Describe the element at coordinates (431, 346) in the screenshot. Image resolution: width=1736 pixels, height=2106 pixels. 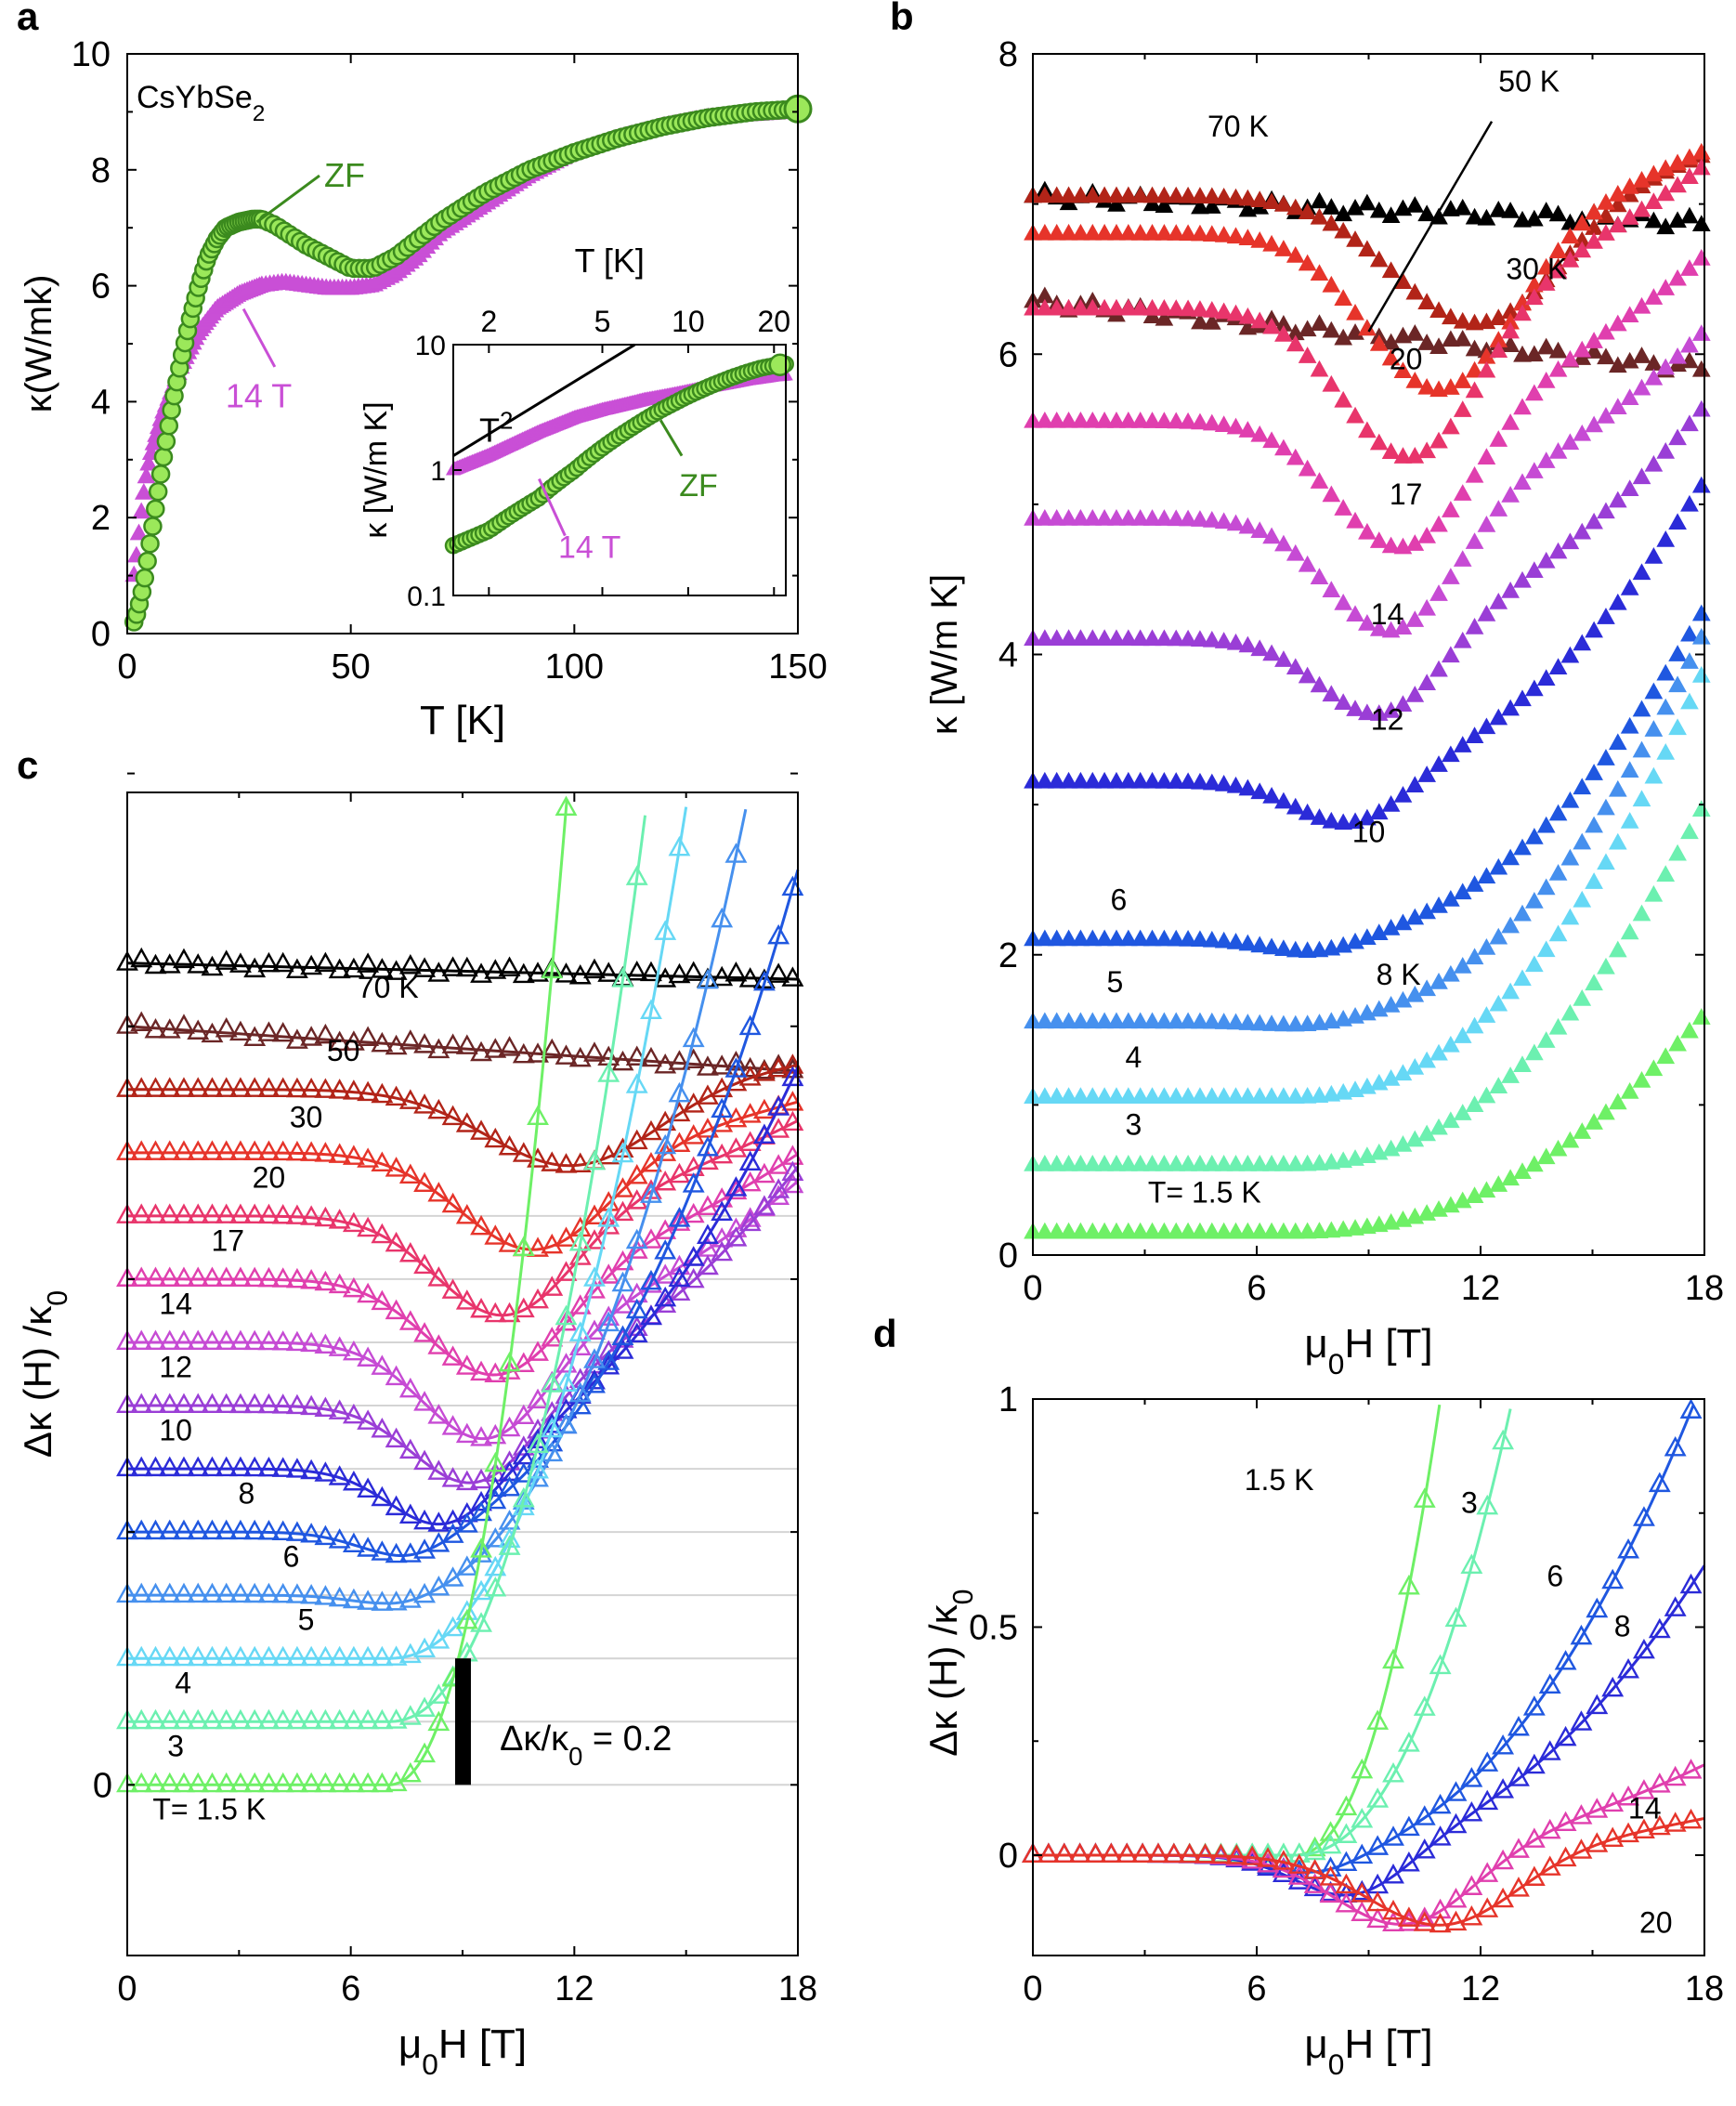
I see `inset-y-tick-label: 10` at that location.